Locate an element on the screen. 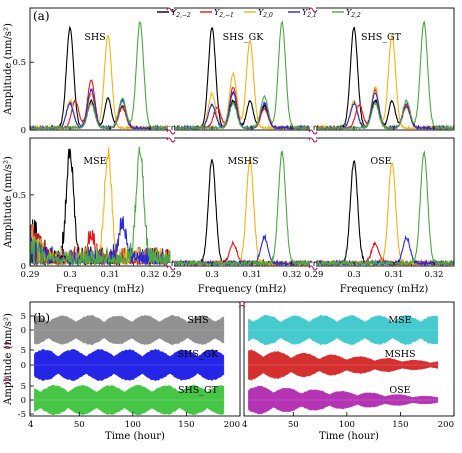 The image size is (462, 453). legend-entry-3: Y2,1 is located at coordinates (309, 13).